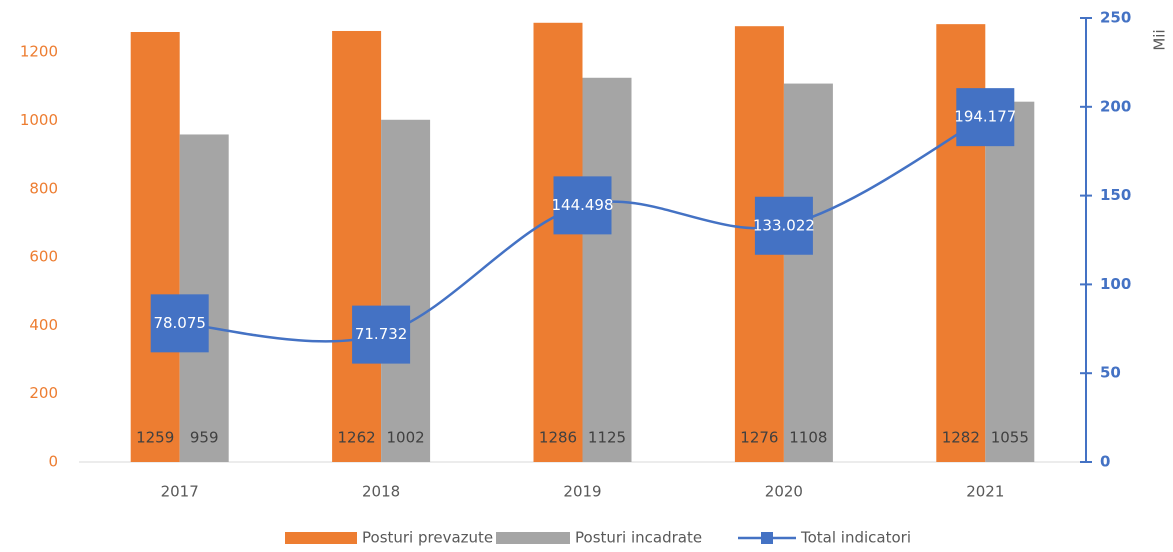 The height and width of the screenshot is (552, 1173). I want to click on y-tick-label: 0, so click(53, 462).